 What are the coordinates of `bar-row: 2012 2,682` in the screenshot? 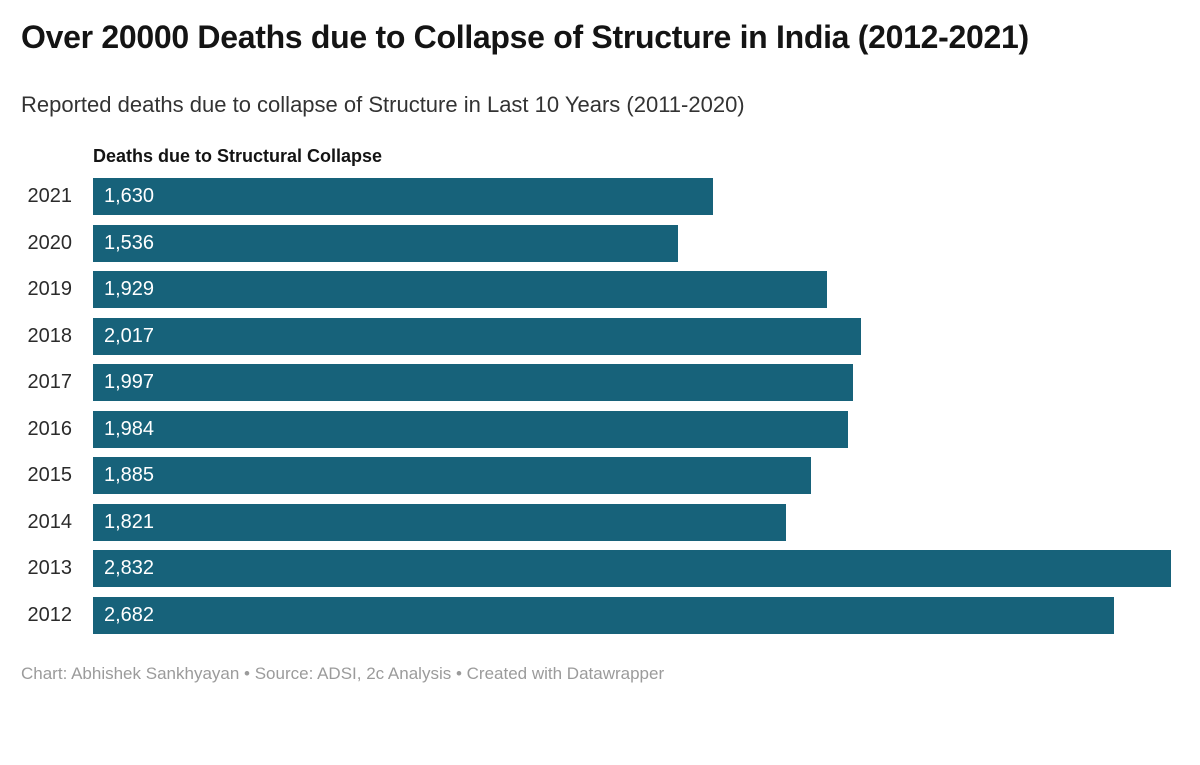 It's located at (596, 615).